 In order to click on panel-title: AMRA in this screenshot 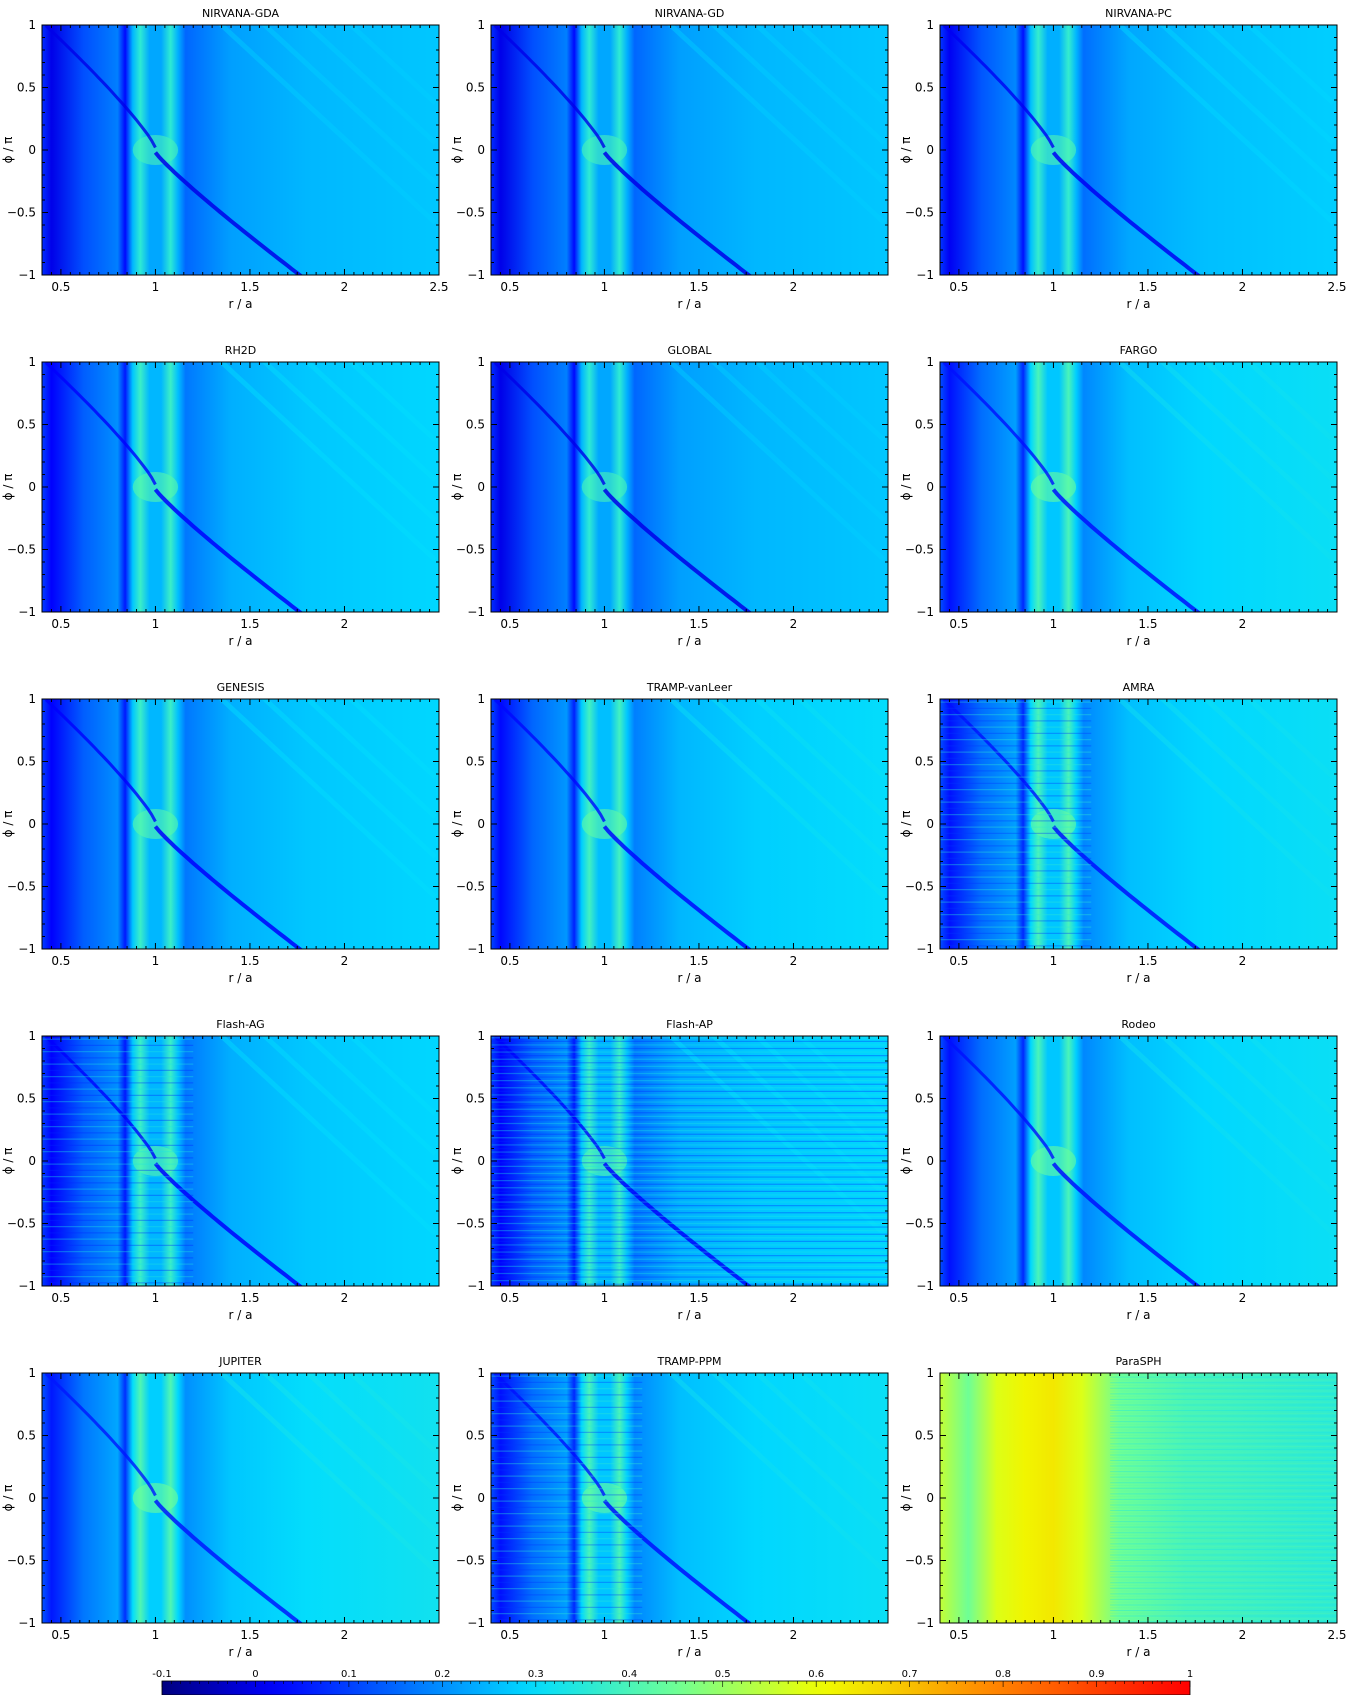, I will do `click(1139, 687)`.